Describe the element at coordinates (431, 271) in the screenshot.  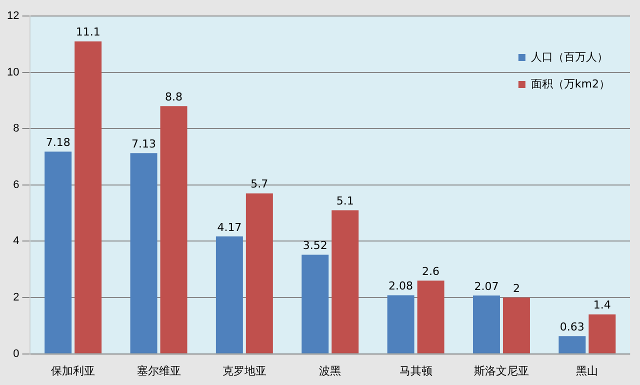
I see `data-label: 2.6` at that location.